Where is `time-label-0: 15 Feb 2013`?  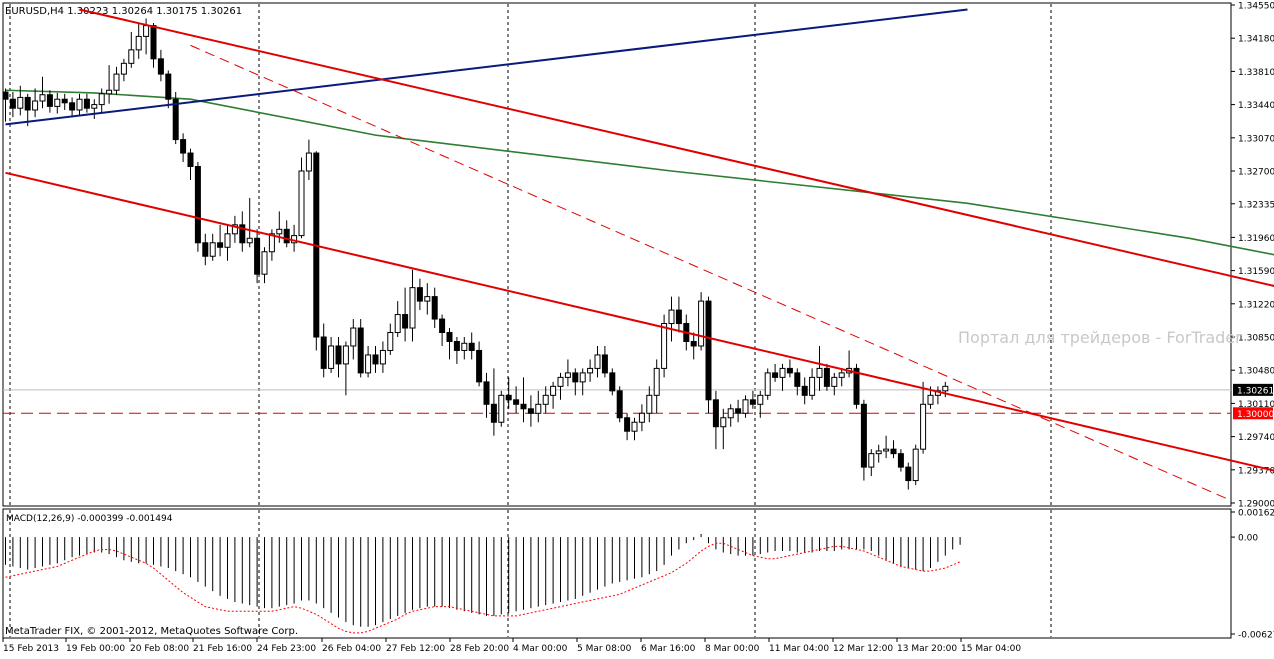 time-label-0: 15 Feb 2013 is located at coordinates (31, 649).